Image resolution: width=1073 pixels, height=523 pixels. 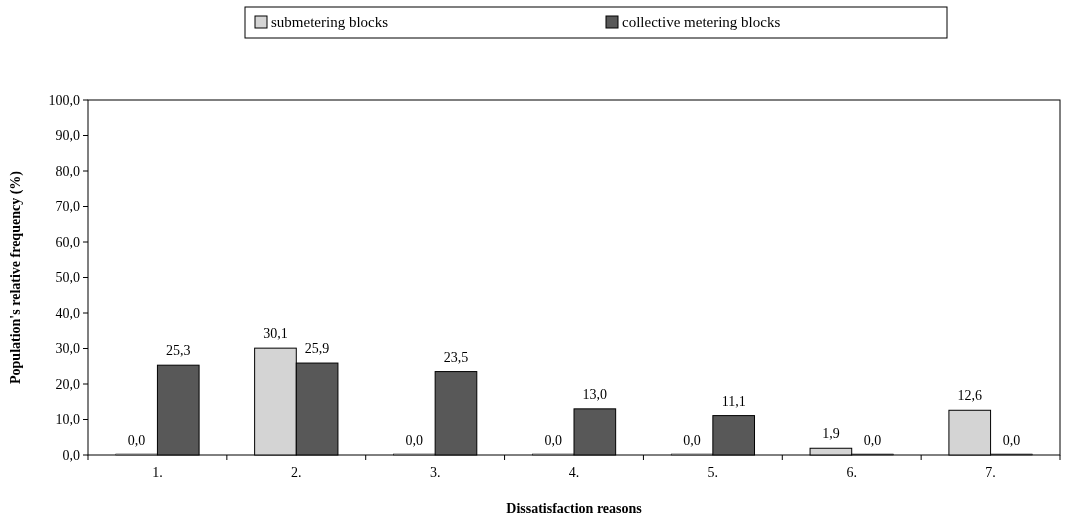 What do you see at coordinates (67, 313) in the screenshot?
I see `y-tick-label: 40,0` at bounding box center [67, 313].